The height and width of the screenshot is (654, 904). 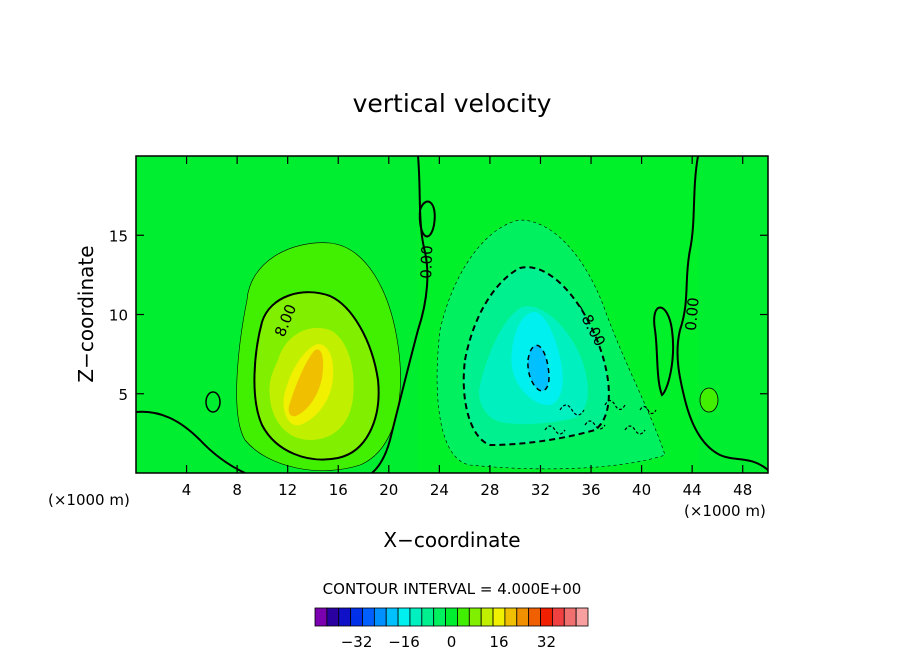 What do you see at coordinates (118, 316) in the screenshot?
I see `y-tick-label: 10` at bounding box center [118, 316].